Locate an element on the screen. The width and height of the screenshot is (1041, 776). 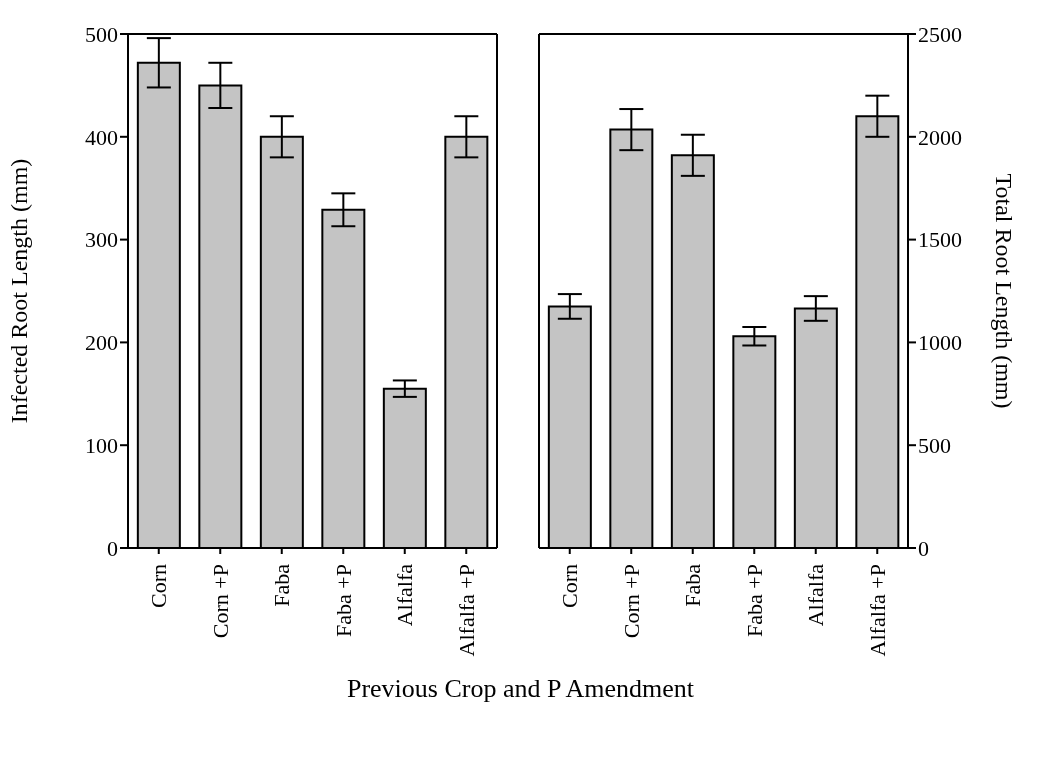
y-tick-label: 100 is located at coordinates (101, 446).